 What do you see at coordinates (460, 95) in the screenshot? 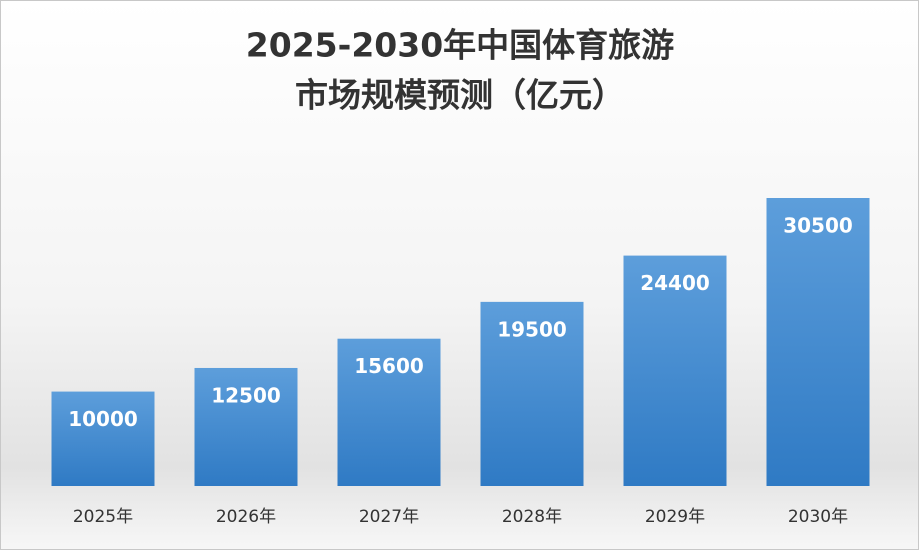
I see `chart-title: 市场规模预测（亿元）` at bounding box center [460, 95].